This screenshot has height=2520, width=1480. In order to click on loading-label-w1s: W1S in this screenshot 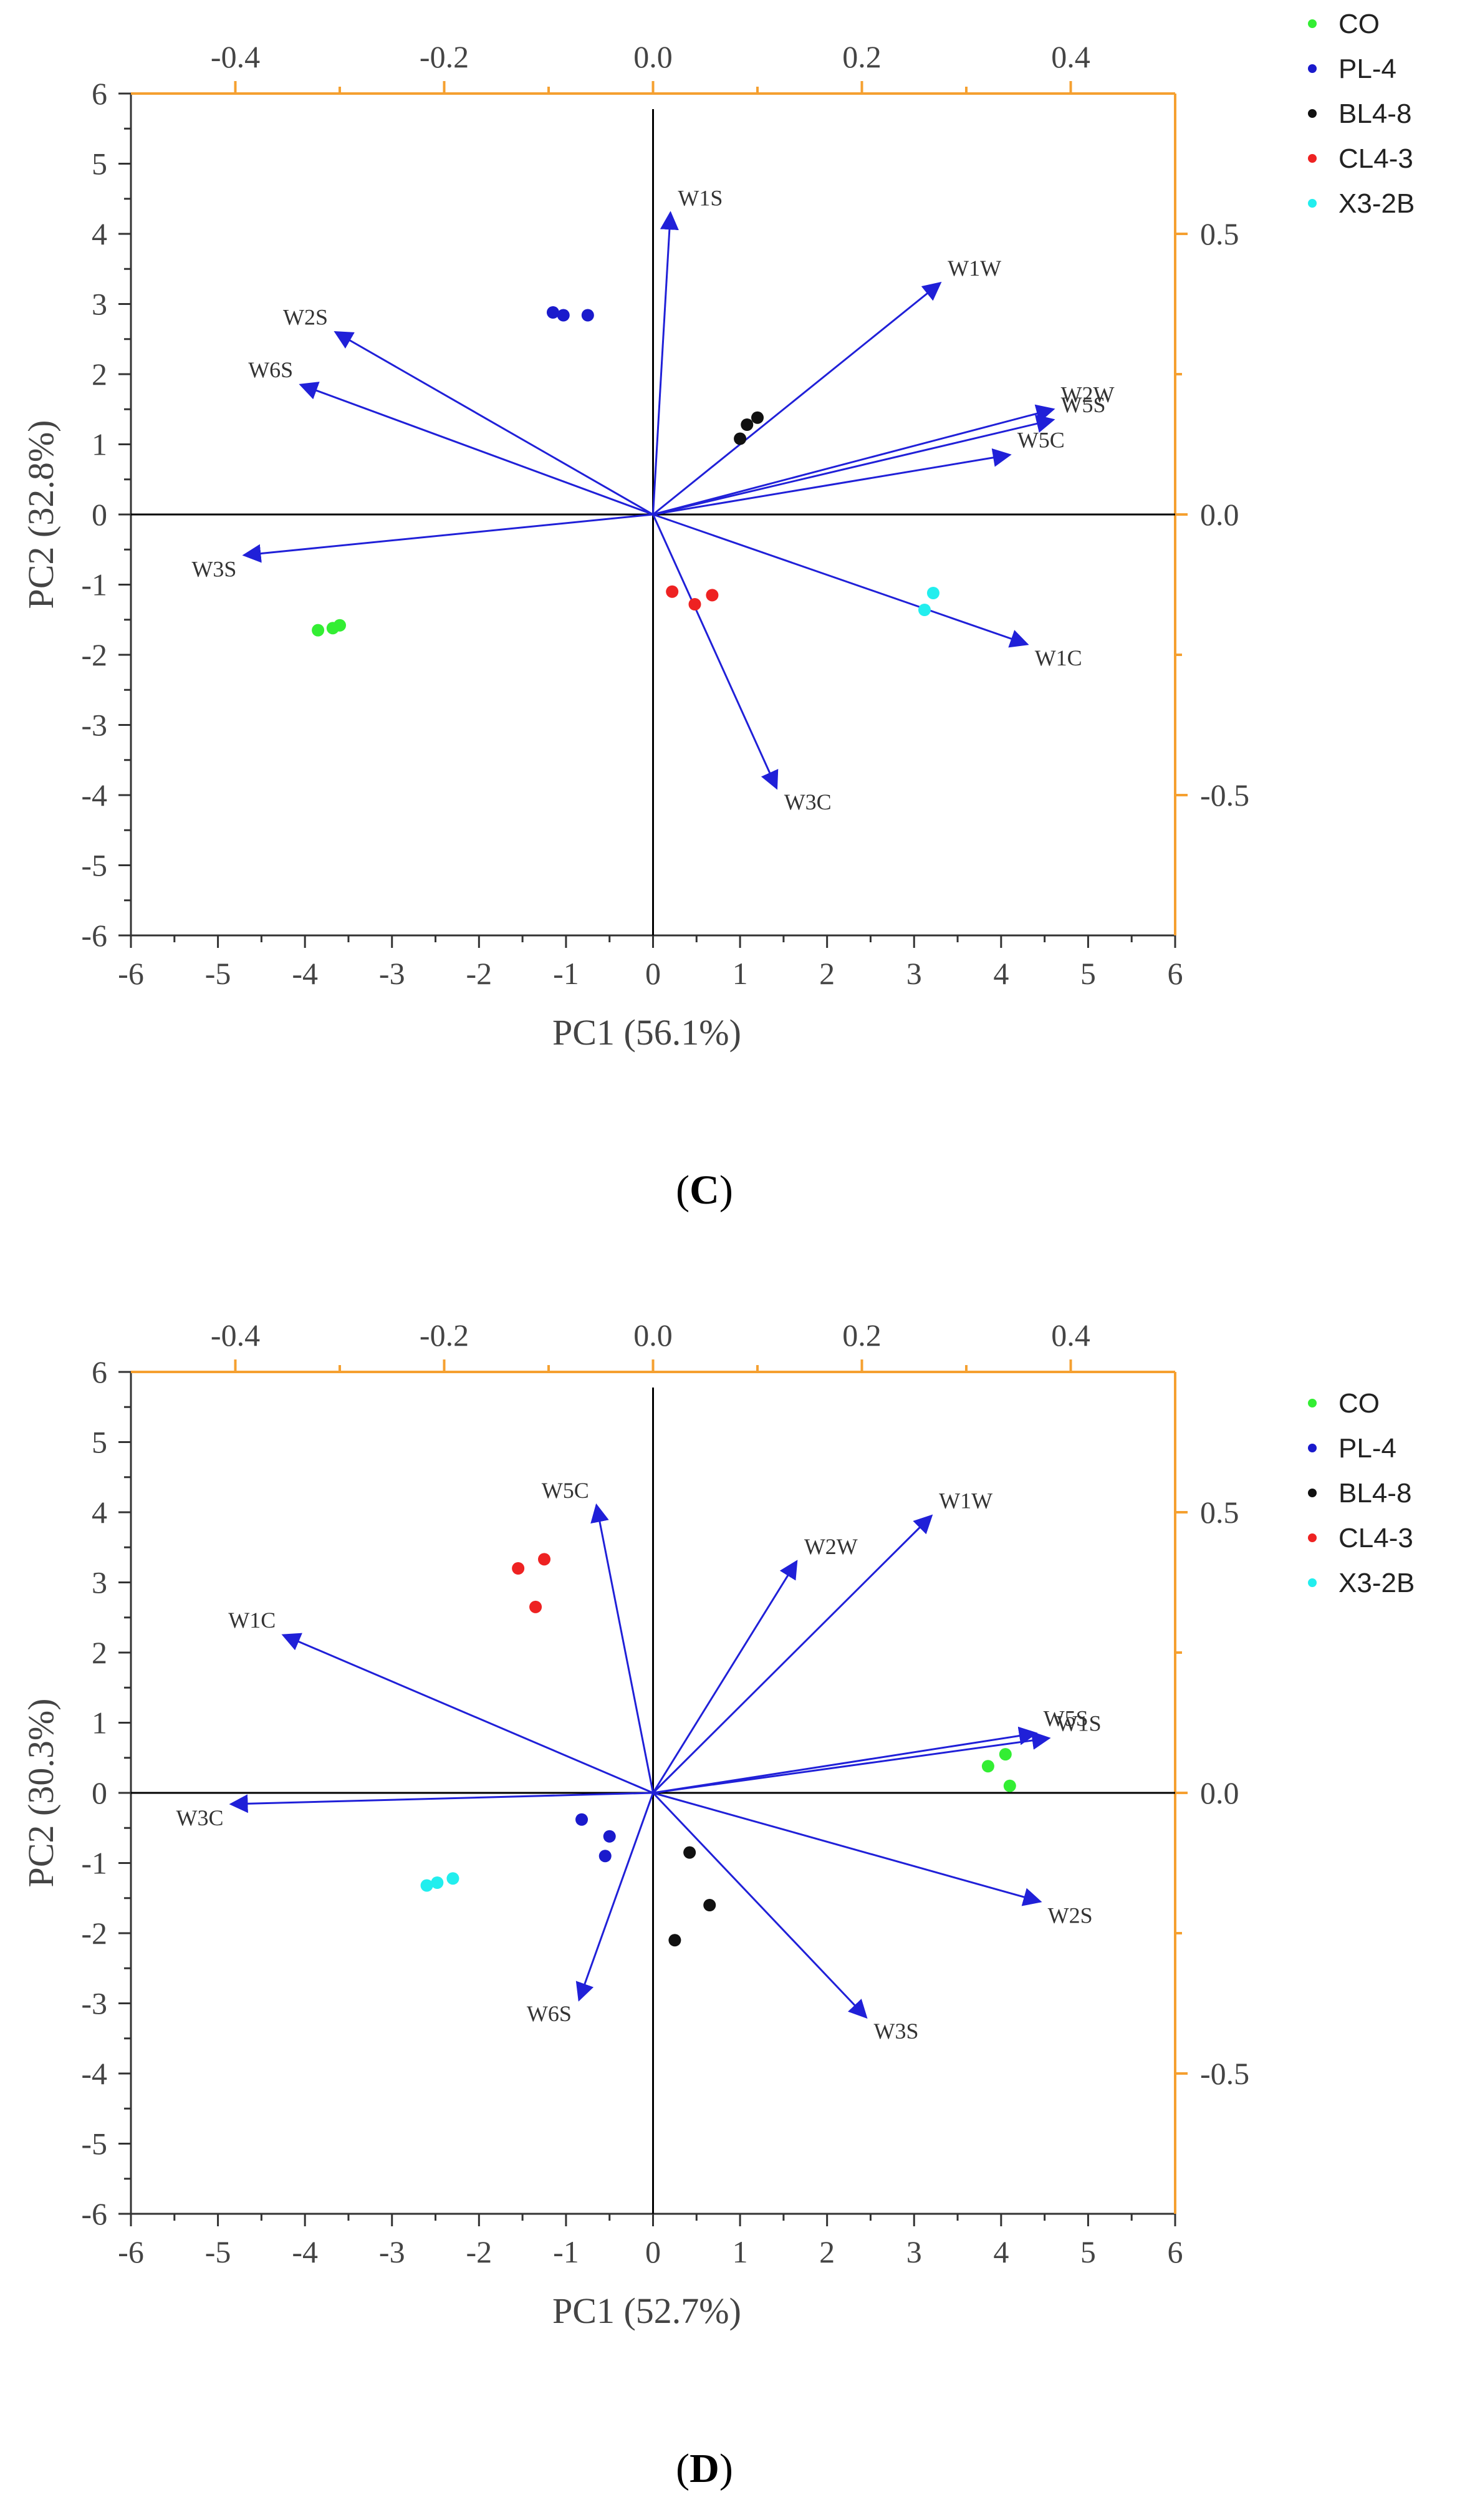, I will do `click(1079, 1723)`.